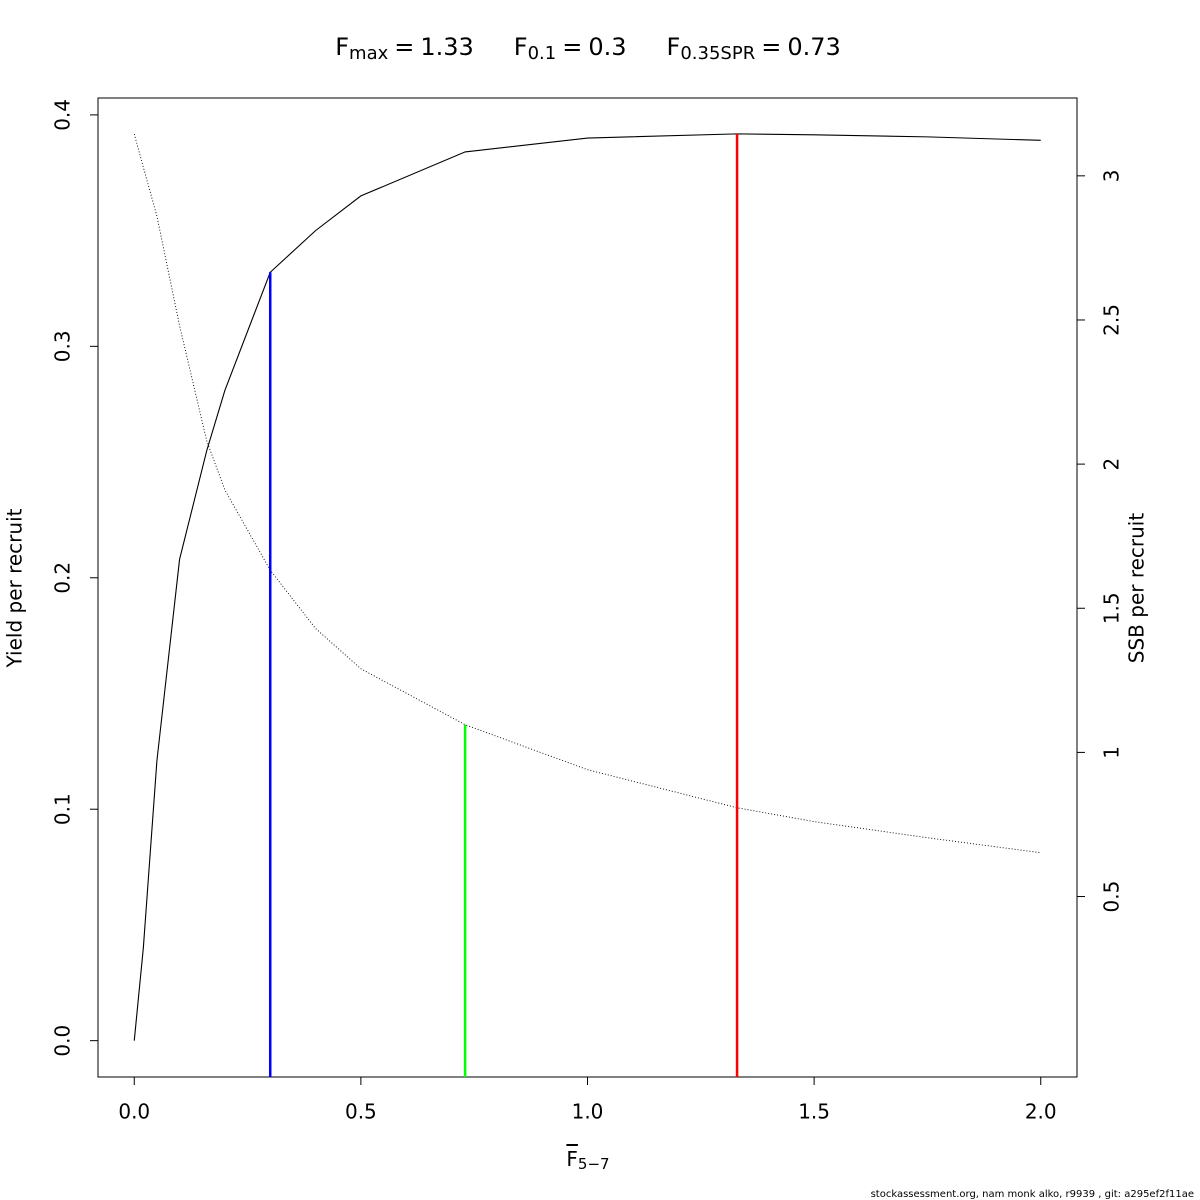 The image size is (1200, 1200). Describe the element at coordinates (1041, 1112) in the screenshot. I see `x-tick-label: 2.0` at that location.